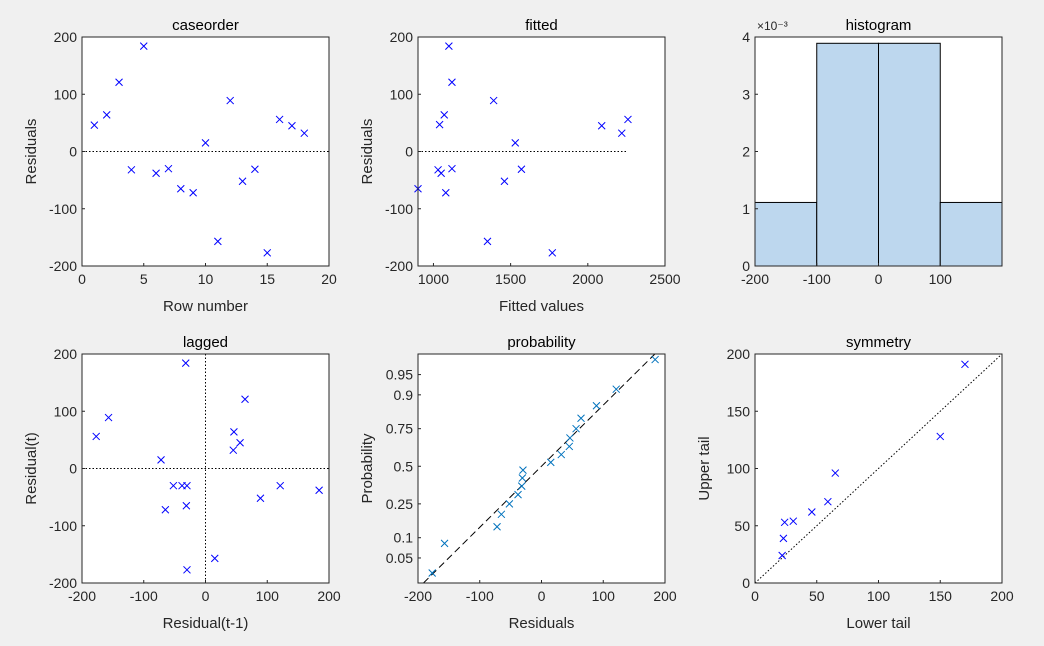  What do you see at coordinates (817, 279) in the screenshot?
I see `histogram-xtick-label: -100` at bounding box center [817, 279].